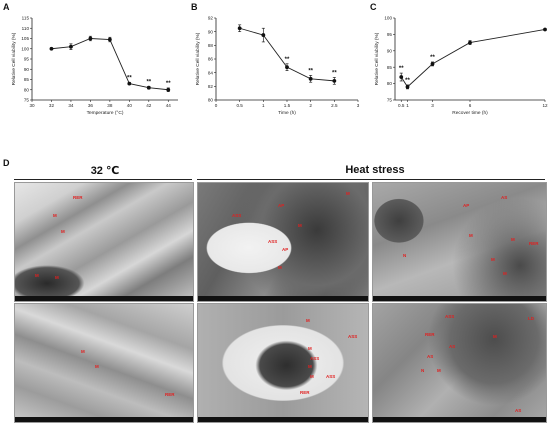 Image resolution: width=550 pixels, height=426 pixels. Describe the element at coordinates (310, 105) in the screenshot. I see `x-tick-label: 2` at that location.